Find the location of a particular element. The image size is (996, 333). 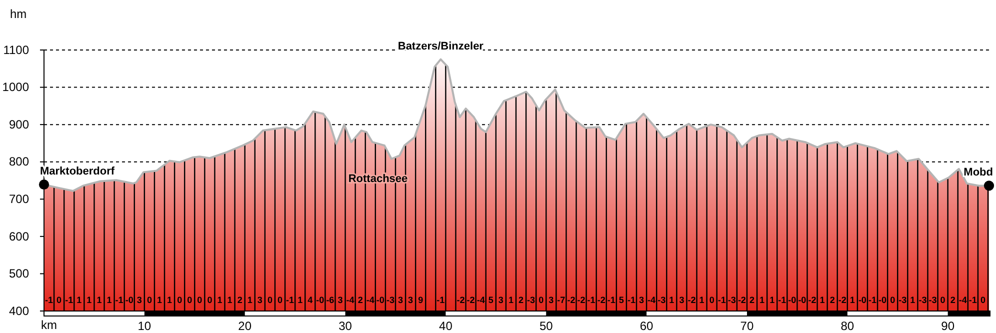

x-tick-label: 40 is located at coordinates (446, 325).